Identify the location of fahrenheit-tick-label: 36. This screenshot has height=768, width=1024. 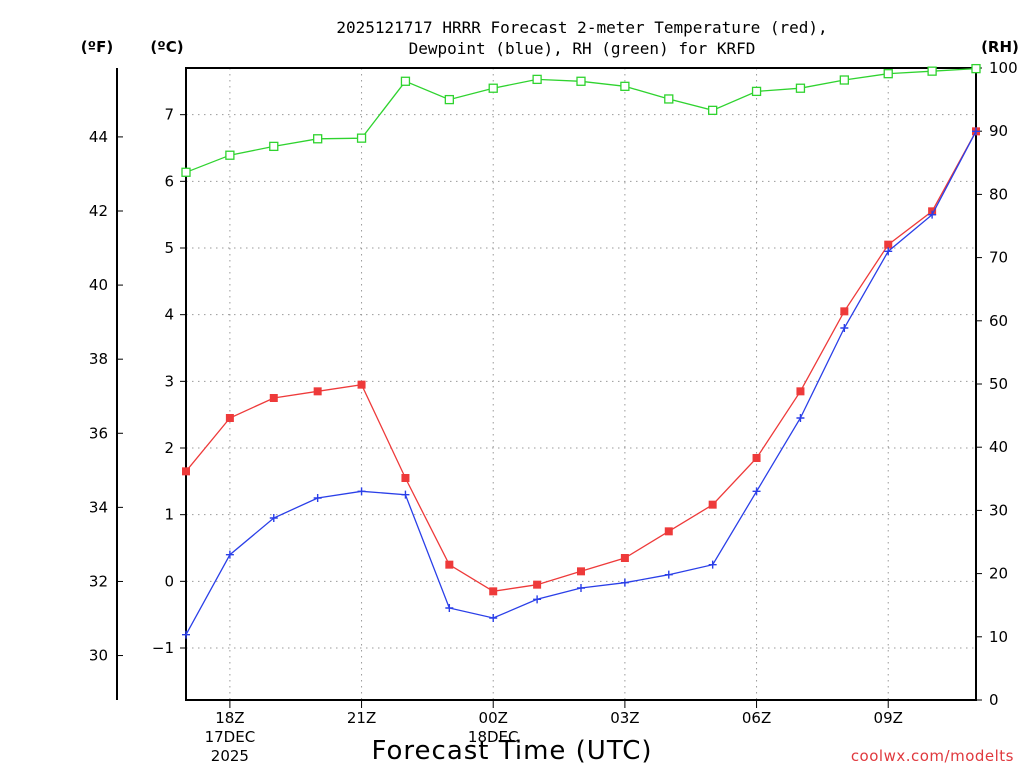
(98, 433).